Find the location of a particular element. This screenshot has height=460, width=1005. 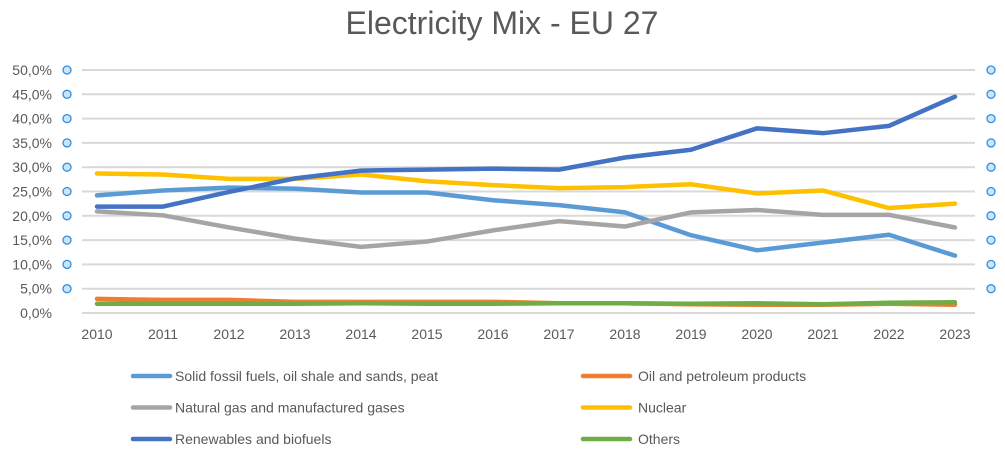

x-tick-label: 2018 is located at coordinates (624, 334).